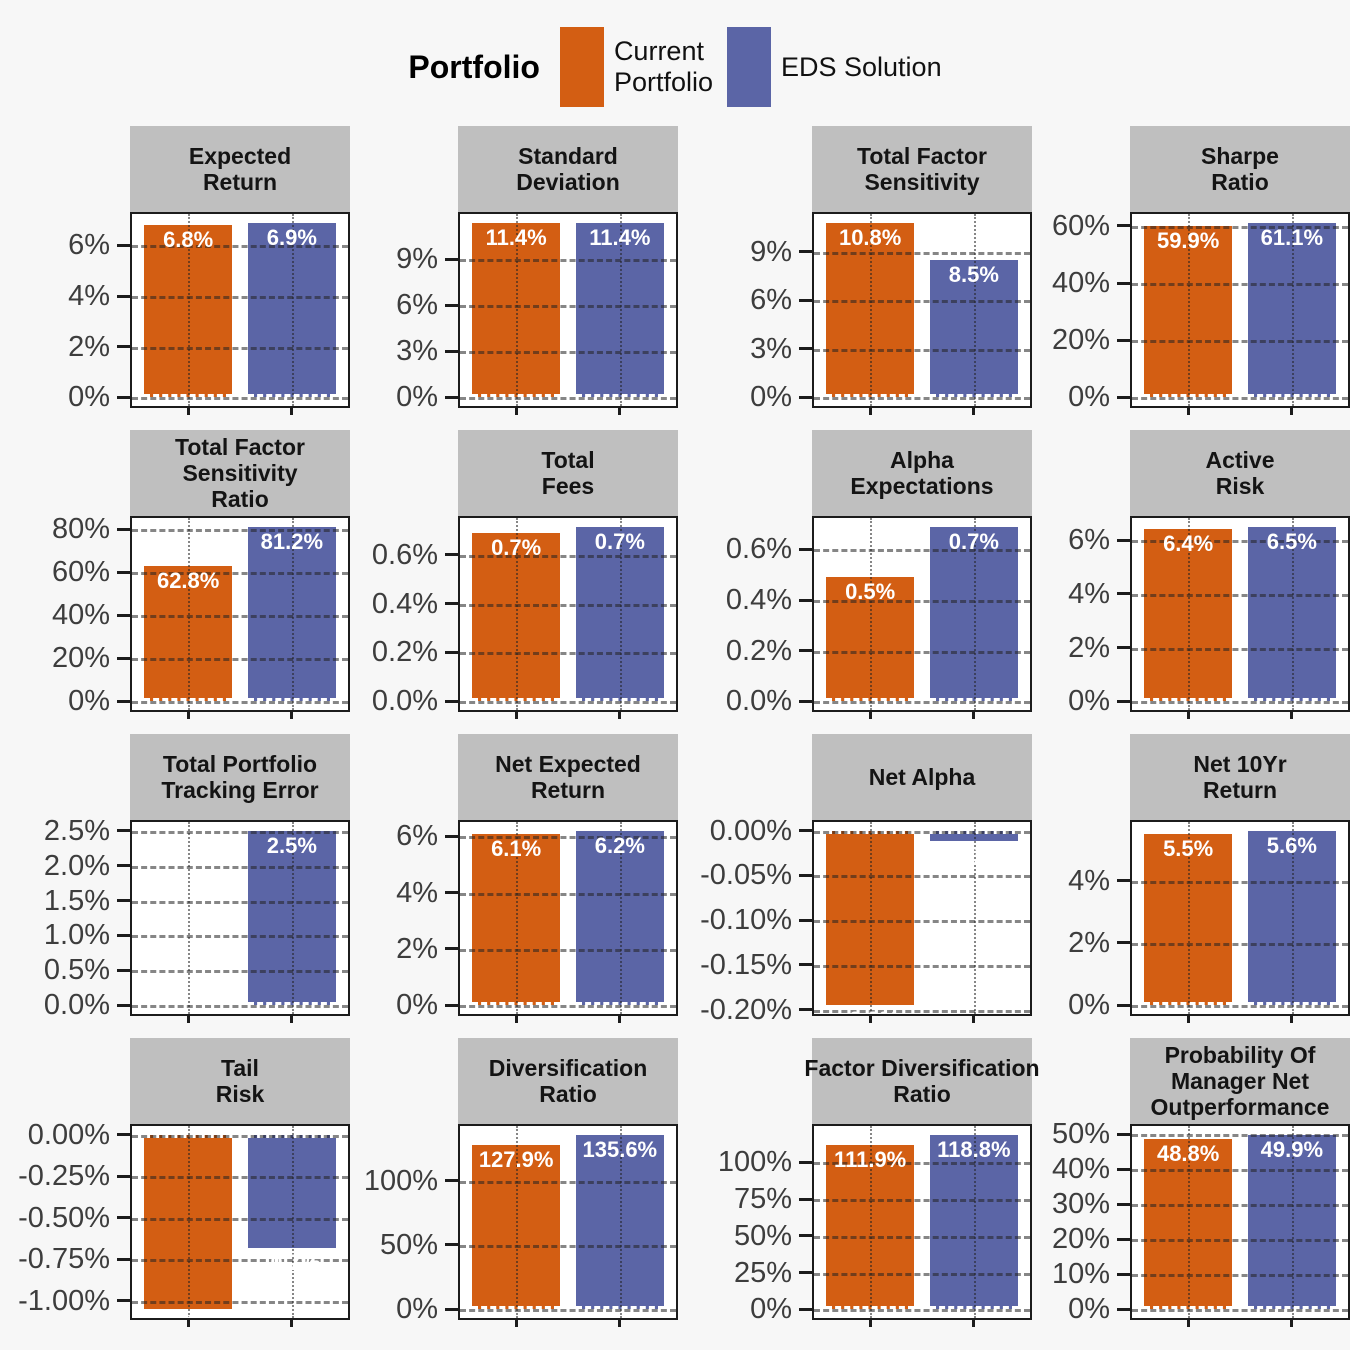 The height and width of the screenshot is (1350, 1350). What do you see at coordinates (762, 1272) in the screenshot?
I see `y-tick-label: 25%` at bounding box center [762, 1272].